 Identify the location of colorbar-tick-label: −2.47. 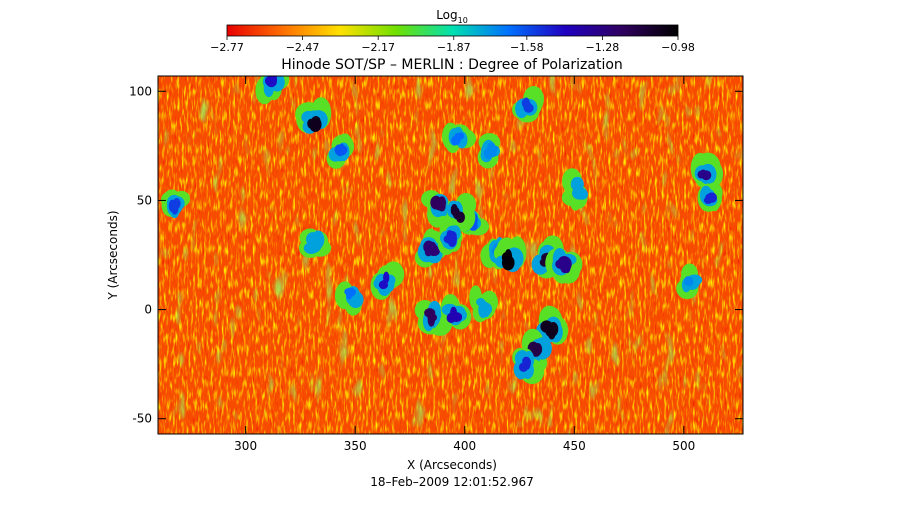
(303, 47).